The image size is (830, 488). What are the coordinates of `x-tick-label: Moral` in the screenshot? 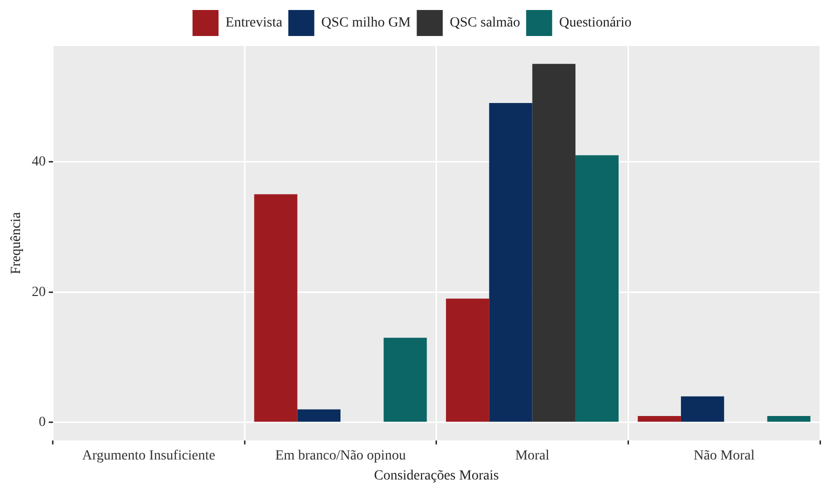 It's located at (532, 456).